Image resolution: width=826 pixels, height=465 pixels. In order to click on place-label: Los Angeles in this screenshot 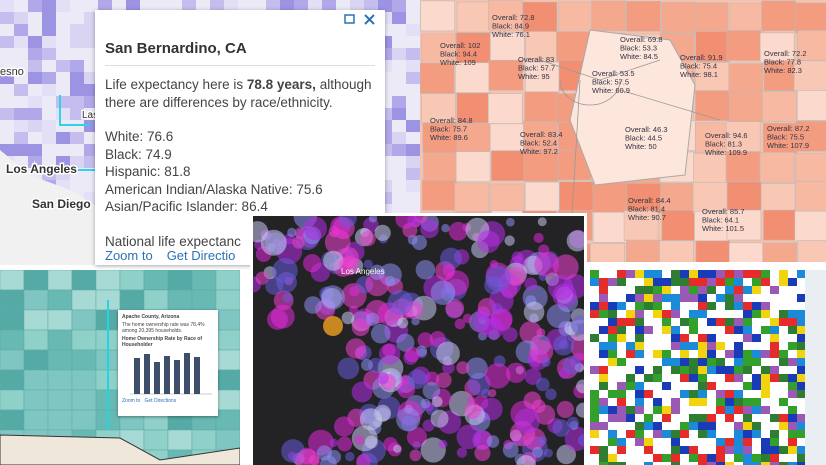, I will do `click(41, 169)`.